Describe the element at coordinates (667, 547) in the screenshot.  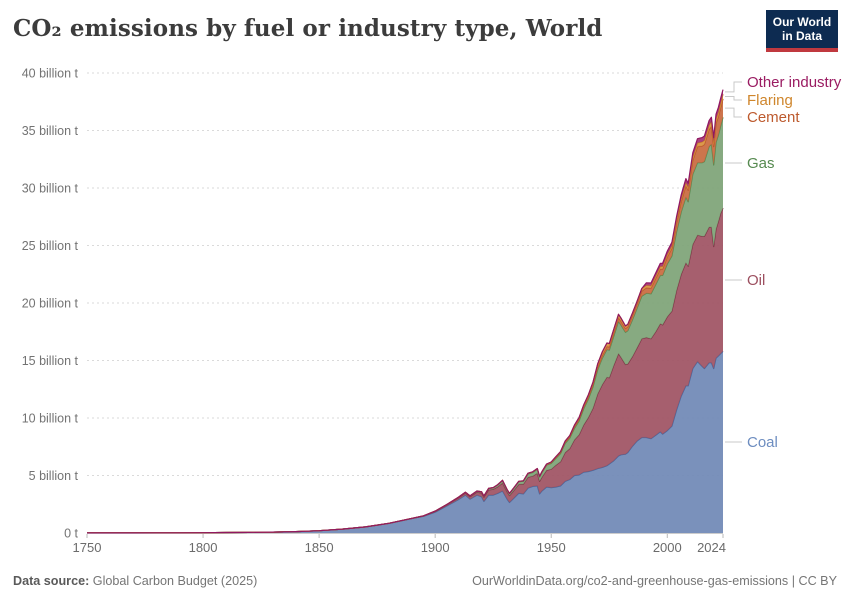
I see `x-axis-label-2000: 2000` at that location.